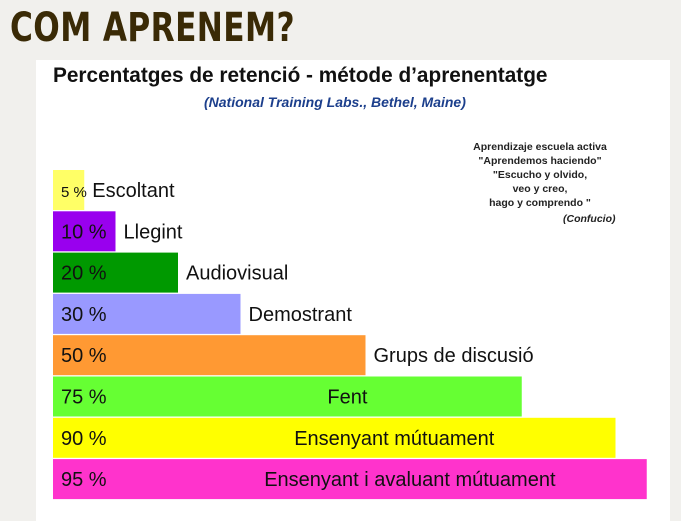 The image size is (681, 521). I want to click on category-label: Demostrant, so click(301, 315).